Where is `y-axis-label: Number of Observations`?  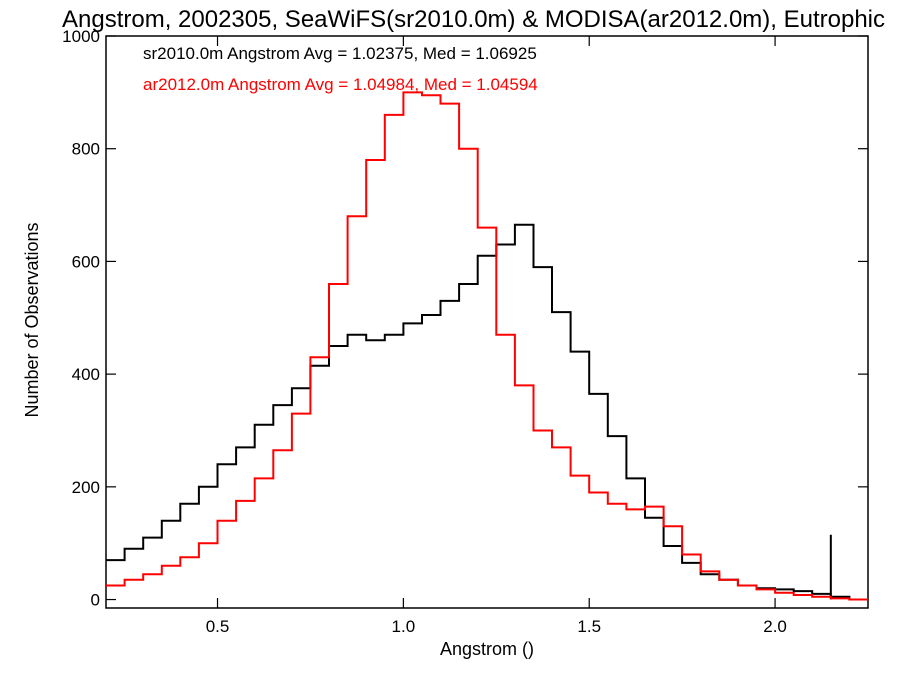 y-axis-label: Number of Observations is located at coordinates (32, 319).